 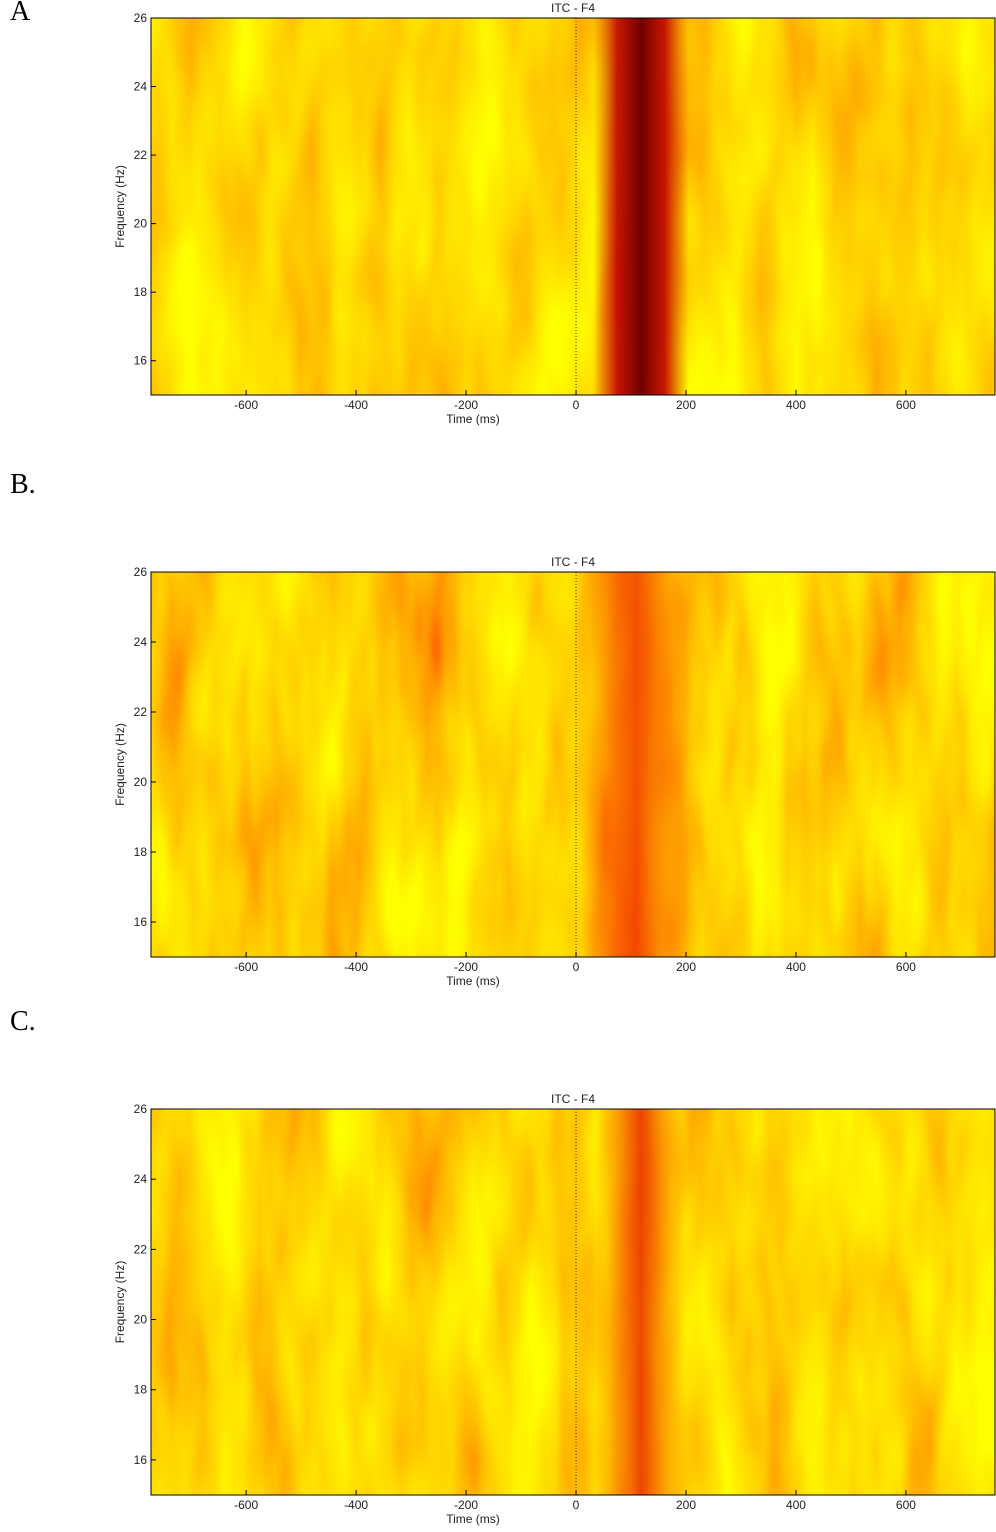 I want to click on panel-label: B., so click(x=23, y=484).